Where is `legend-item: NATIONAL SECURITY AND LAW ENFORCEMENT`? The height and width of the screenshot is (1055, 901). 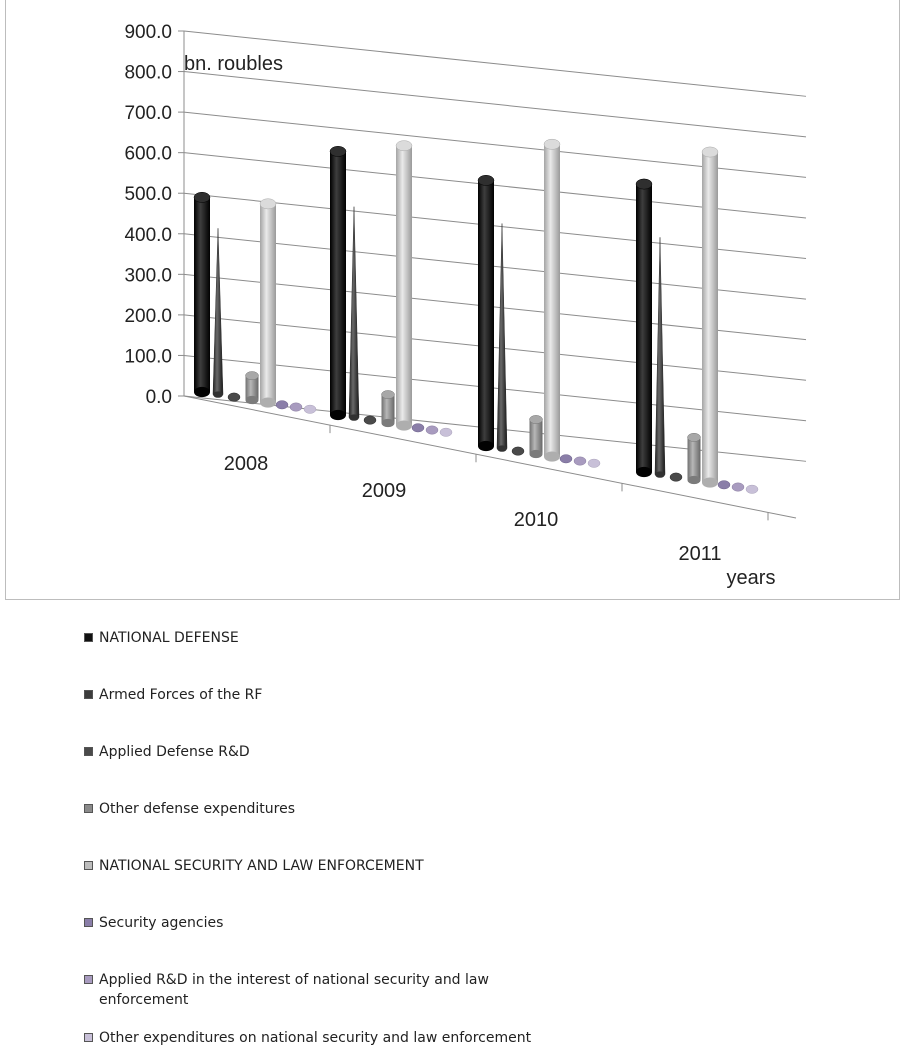
legend-item: NATIONAL SECURITY AND LAW ENFORCEMENT is located at coordinates (254, 866).